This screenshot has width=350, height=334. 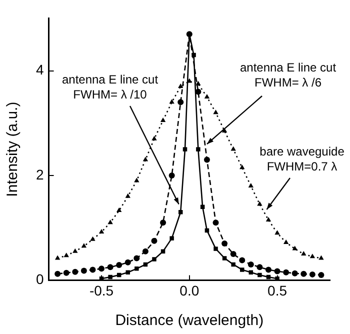 I want to click on y-axis-title: Intensity (a.u.), so click(x=13, y=149).